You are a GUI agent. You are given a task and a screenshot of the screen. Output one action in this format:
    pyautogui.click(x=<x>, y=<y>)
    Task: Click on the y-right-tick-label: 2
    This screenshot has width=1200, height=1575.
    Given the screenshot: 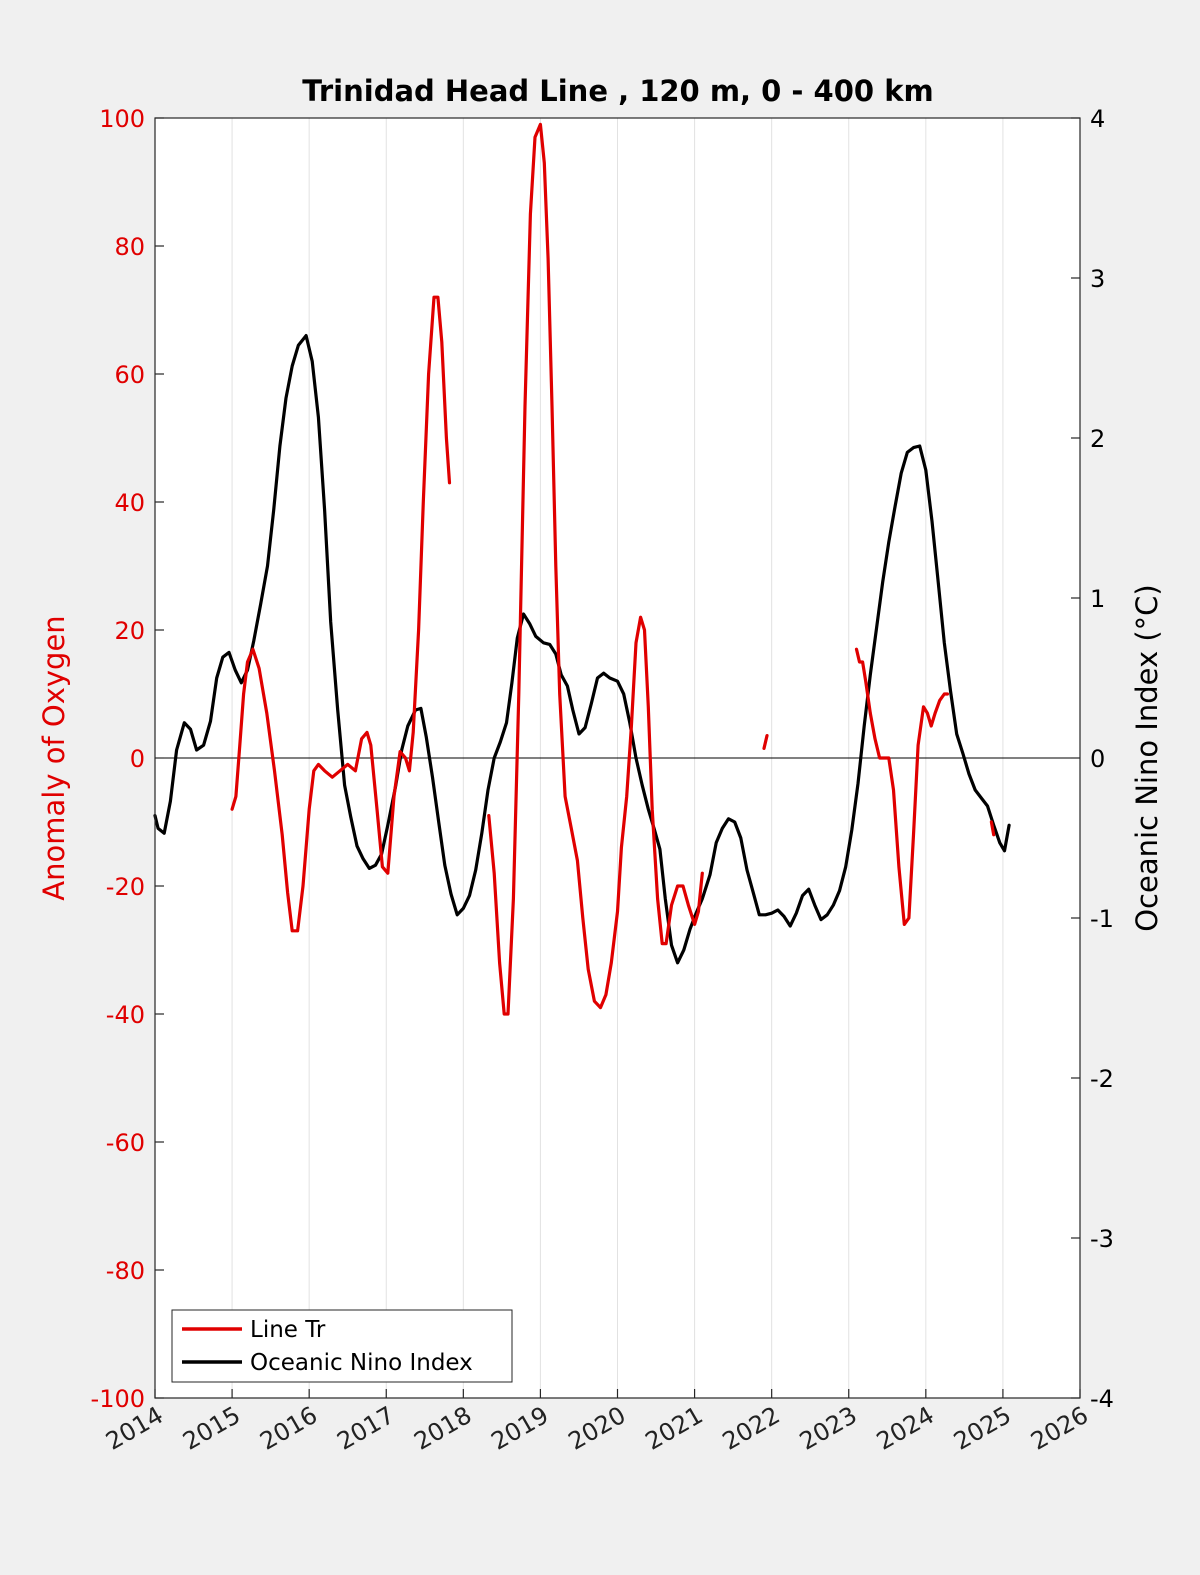 What is the action you would take?
    pyautogui.click(x=1097, y=439)
    